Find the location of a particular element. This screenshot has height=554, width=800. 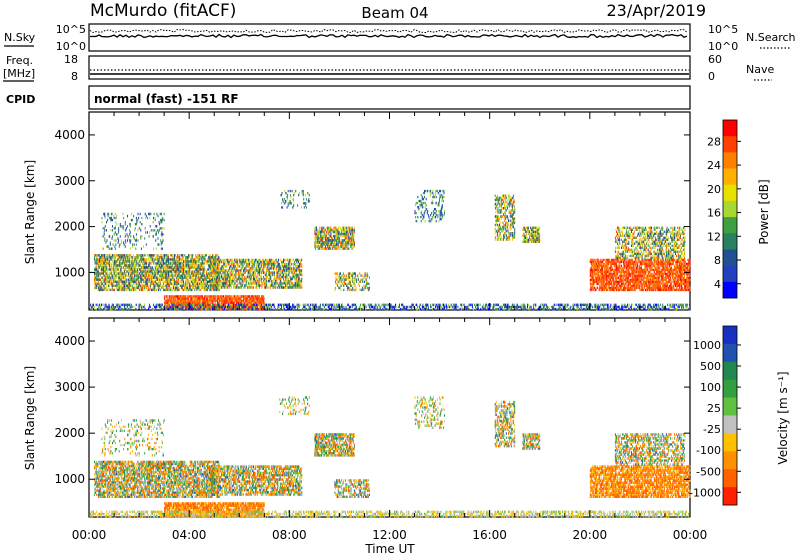

power-colorbar-tick-label: 4 is located at coordinates (717, 284).